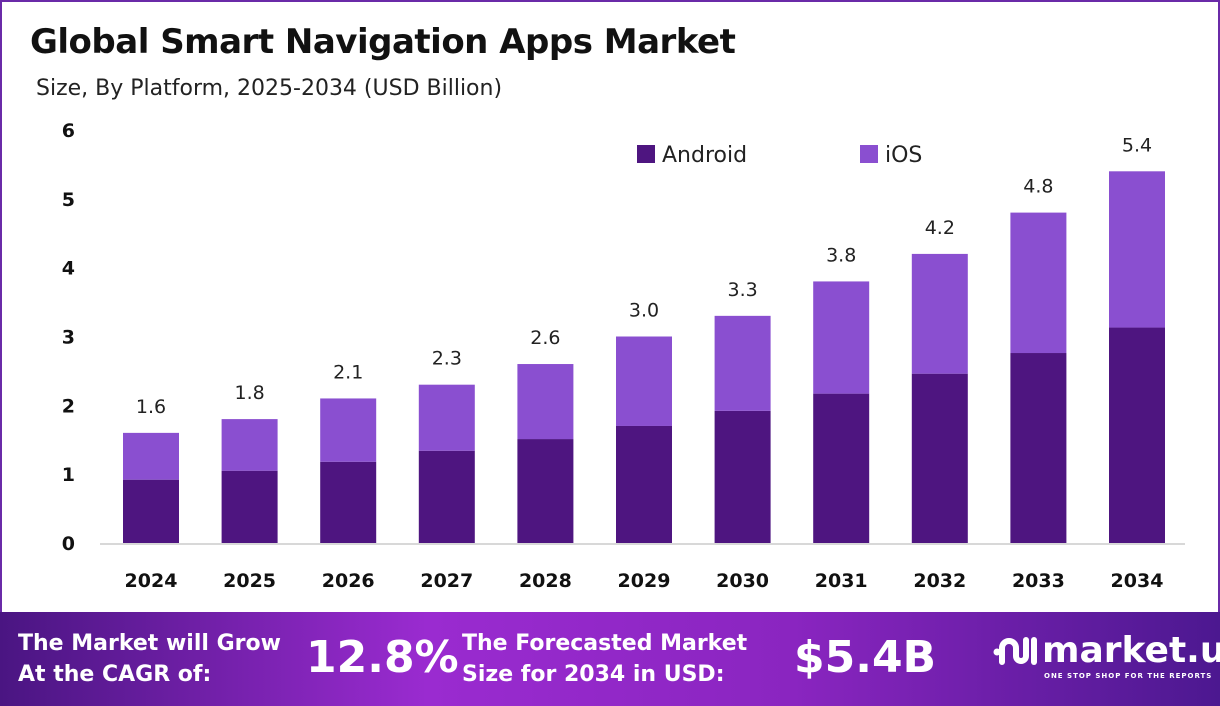 This screenshot has width=1220, height=706. Describe the element at coordinates (68, 338) in the screenshot. I see `y-tick-label: 3` at that location.